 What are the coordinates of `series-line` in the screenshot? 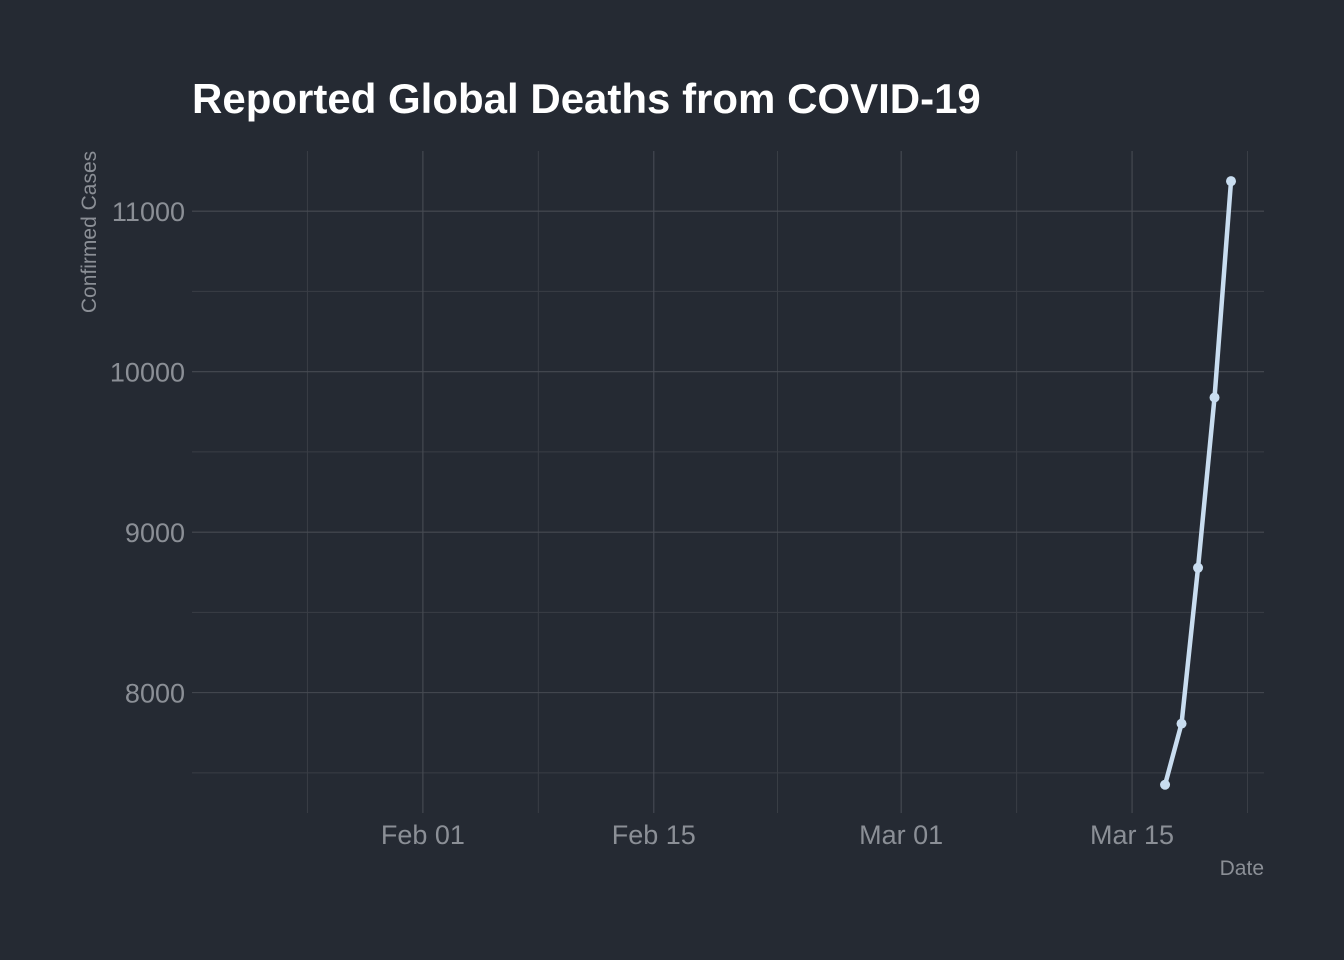 It's located at (1198, 483).